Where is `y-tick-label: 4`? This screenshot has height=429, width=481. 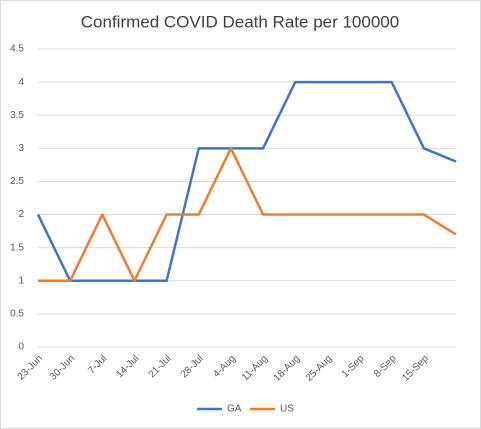 y-tick-label: 4 is located at coordinates (21, 82).